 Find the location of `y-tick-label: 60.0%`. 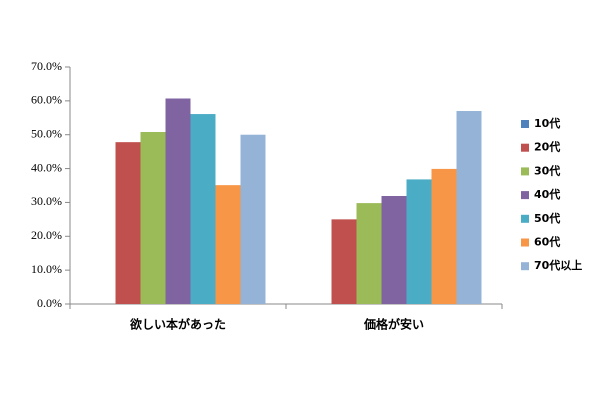

y-tick-label: 60.0% is located at coordinates (46, 100).